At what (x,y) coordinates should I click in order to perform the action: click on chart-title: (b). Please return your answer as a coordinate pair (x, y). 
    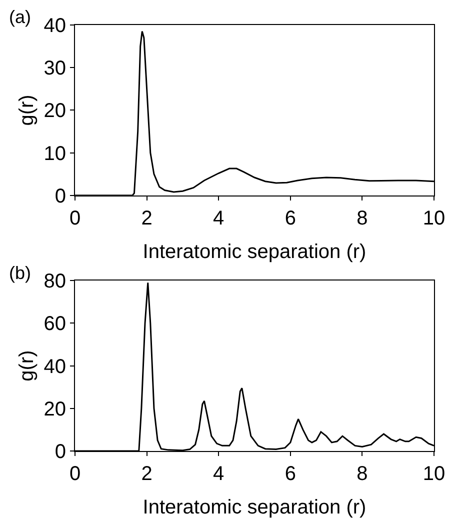
    Looking at the image, I should click on (20, 273).